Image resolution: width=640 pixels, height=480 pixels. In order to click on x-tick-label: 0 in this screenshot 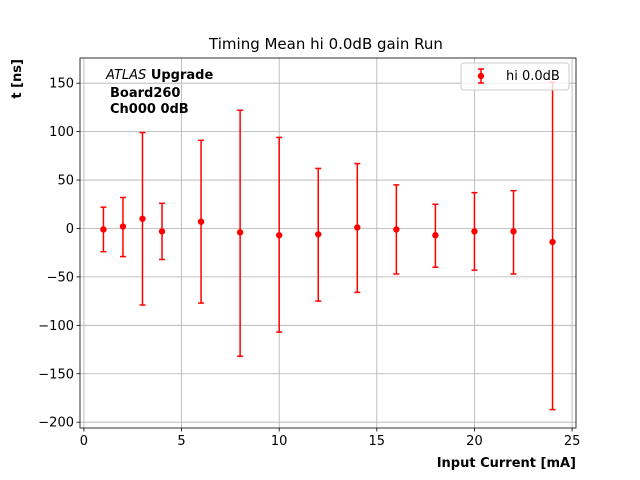, I will do `click(84, 441)`.